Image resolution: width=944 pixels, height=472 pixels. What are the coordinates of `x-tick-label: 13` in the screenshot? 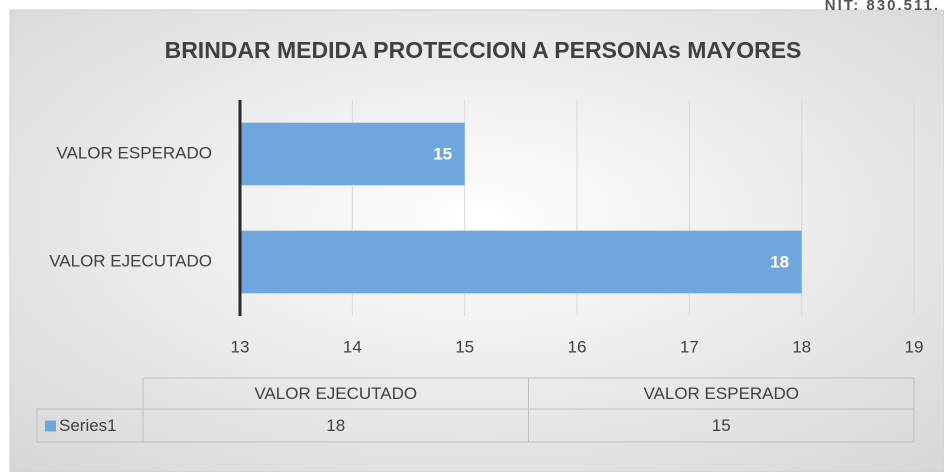 It's located at (240, 346).